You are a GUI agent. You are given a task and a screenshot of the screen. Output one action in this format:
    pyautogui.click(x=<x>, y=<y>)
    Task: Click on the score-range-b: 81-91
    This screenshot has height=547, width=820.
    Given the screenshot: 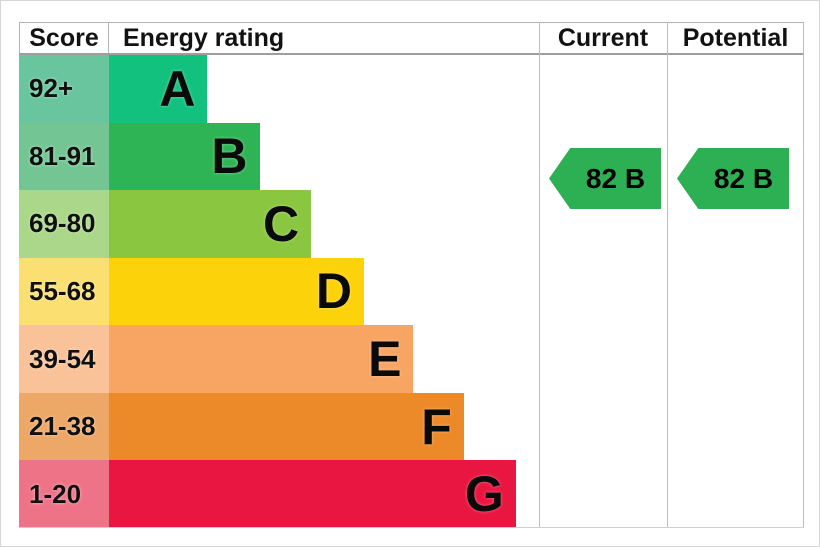 What is the action you would take?
    pyautogui.click(x=64, y=156)
    